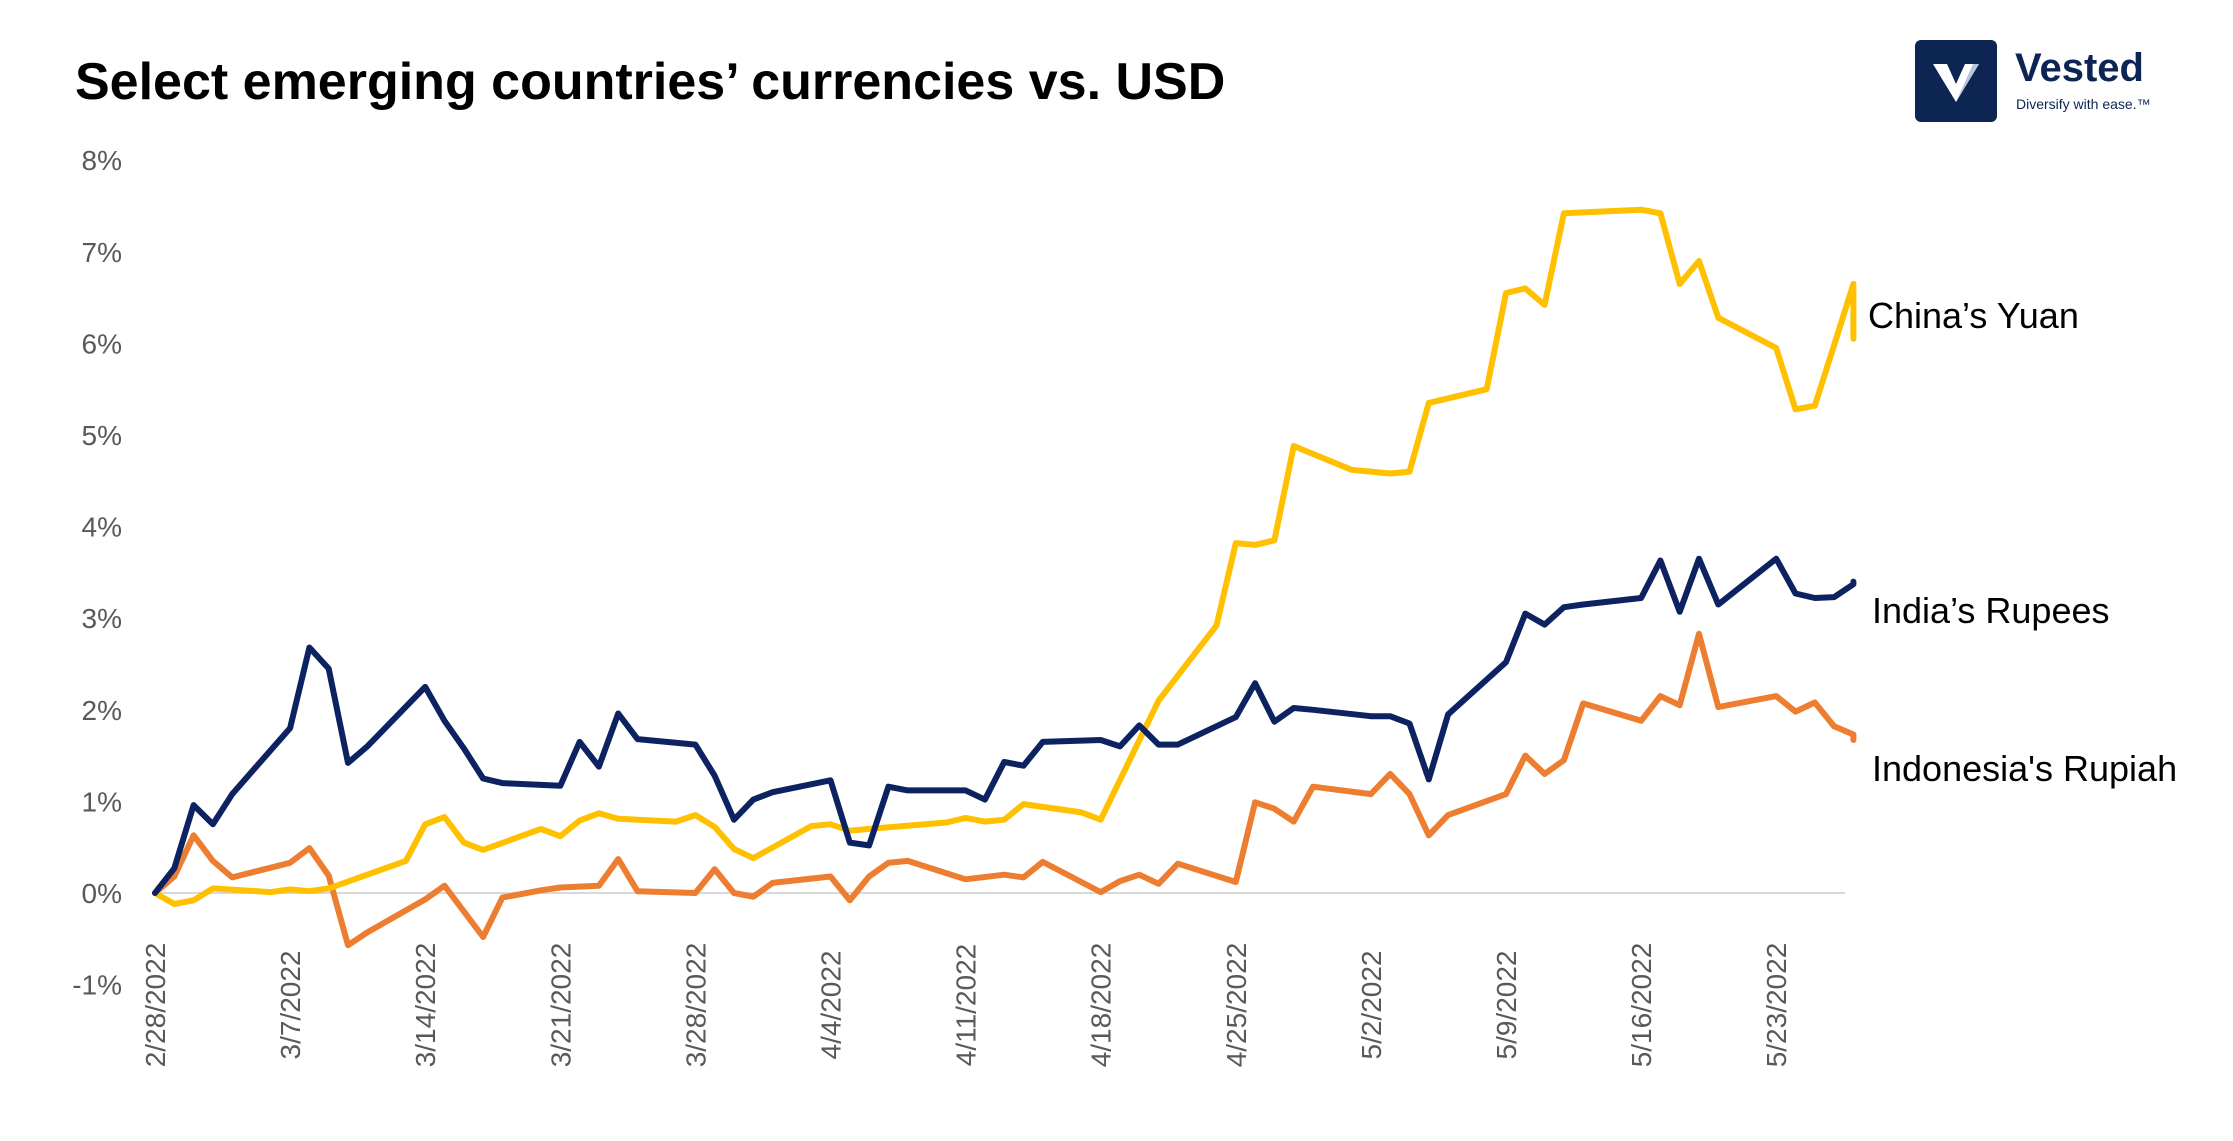 The image size is (2233, 1141). I want to click on series-label: Indonesia's Rupiah, so click(2024, 768).